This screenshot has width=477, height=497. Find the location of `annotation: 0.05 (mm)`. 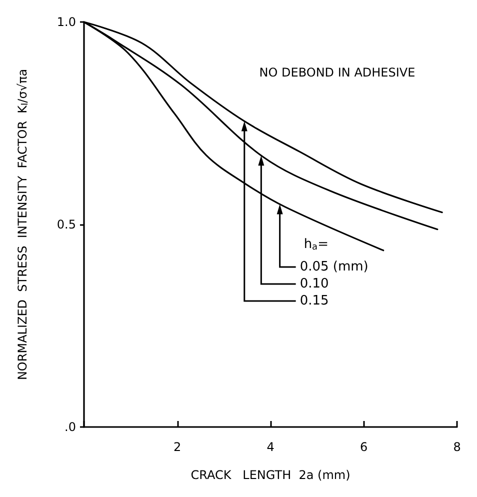

annotation: 0.05 (mm) is located at coordinates (334, 267).